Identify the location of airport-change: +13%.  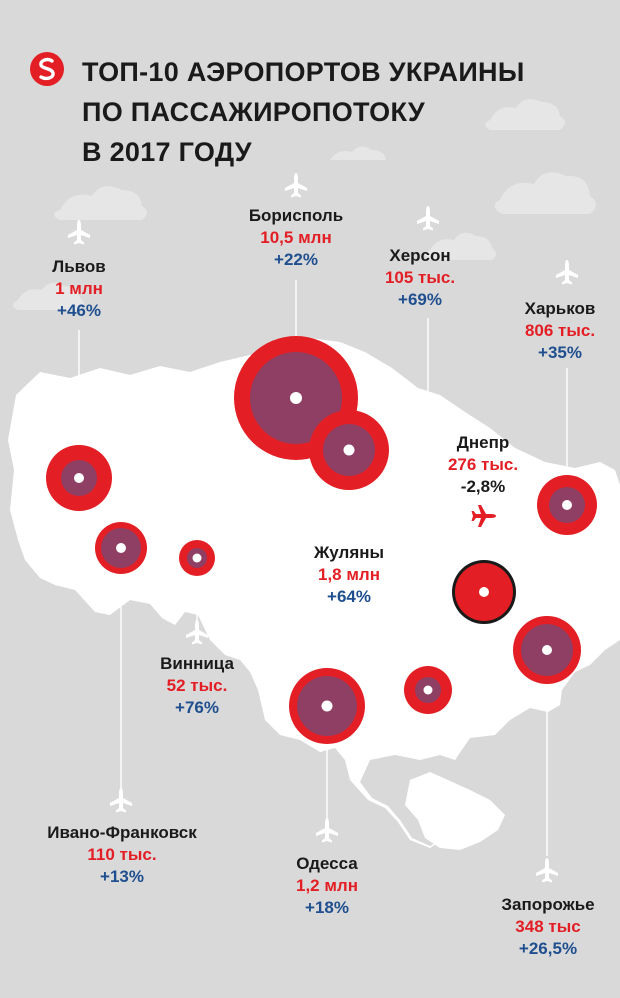
(122, 876).